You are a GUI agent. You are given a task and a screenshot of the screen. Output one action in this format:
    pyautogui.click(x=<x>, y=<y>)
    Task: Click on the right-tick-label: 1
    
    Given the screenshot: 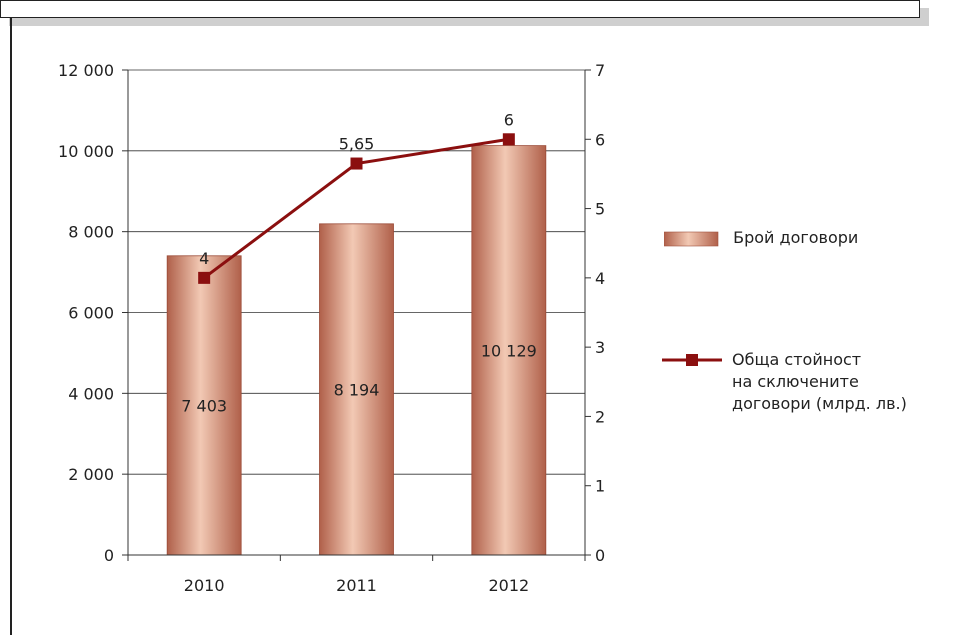 What is the action you would take?
    pyautogui.click(x=600, y=486)
    